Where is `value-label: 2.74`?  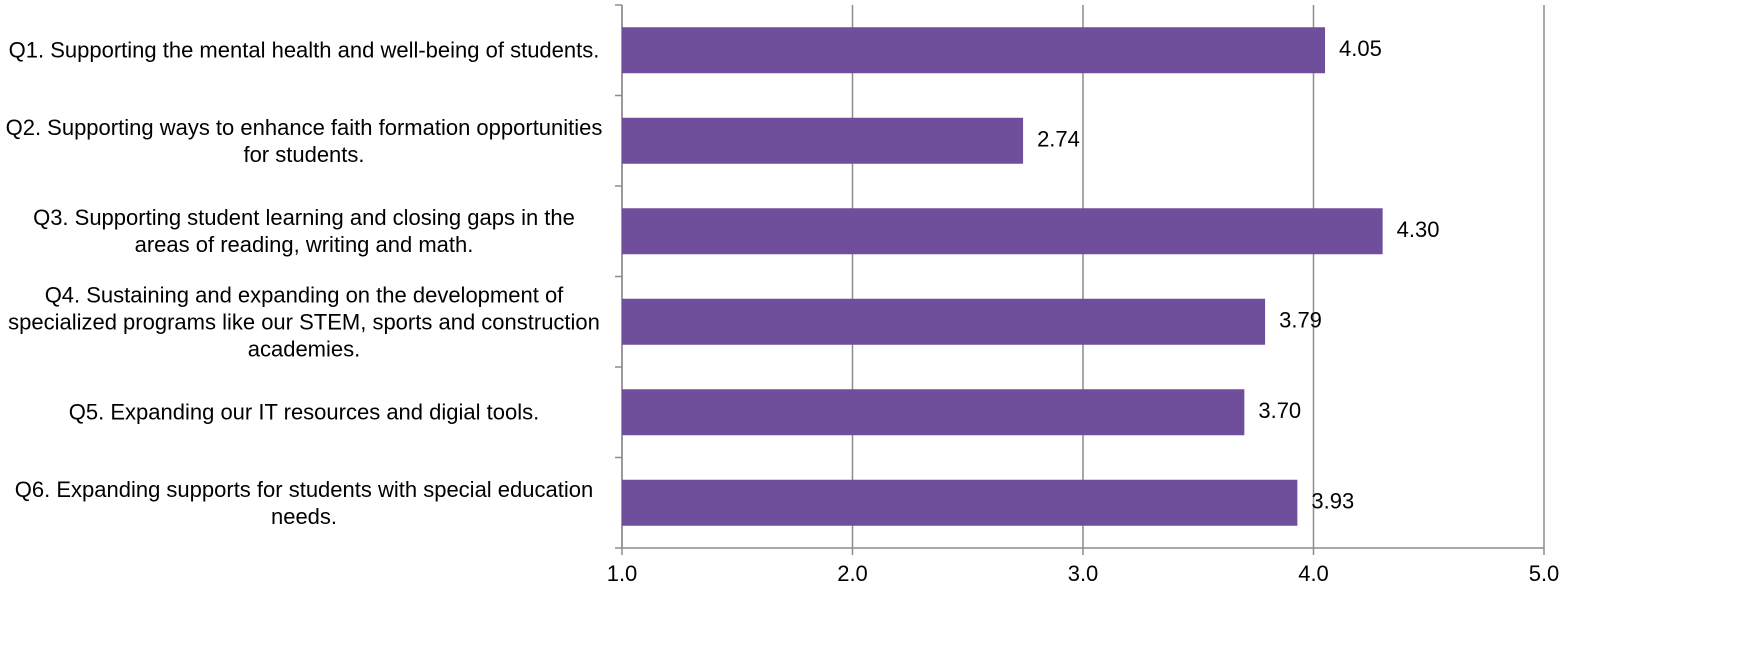 value-label: 2.74 is located at coordinates (1058, 139).